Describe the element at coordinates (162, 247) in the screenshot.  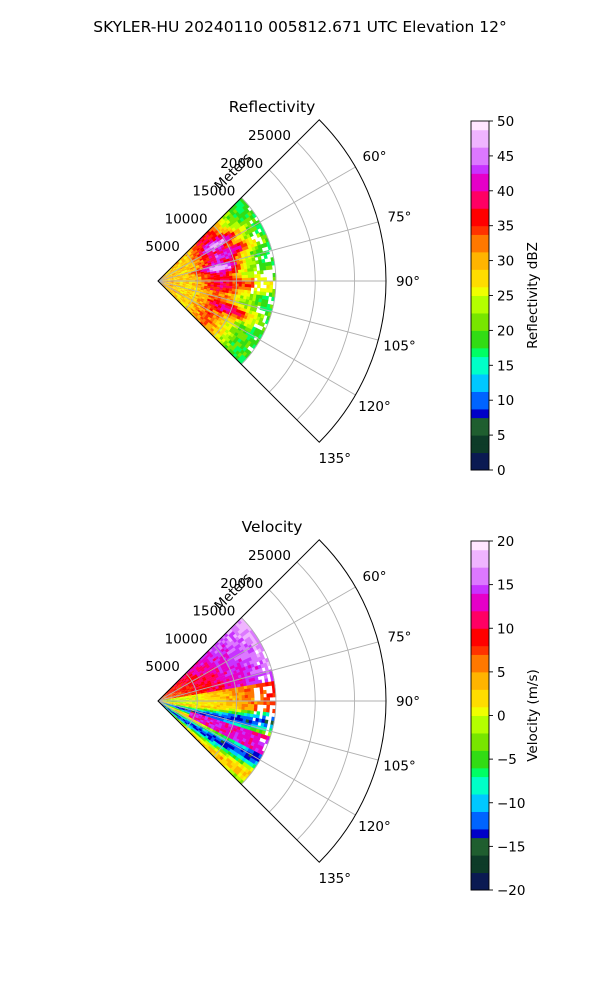
I see `radial-tick-label: 5000` at that location.